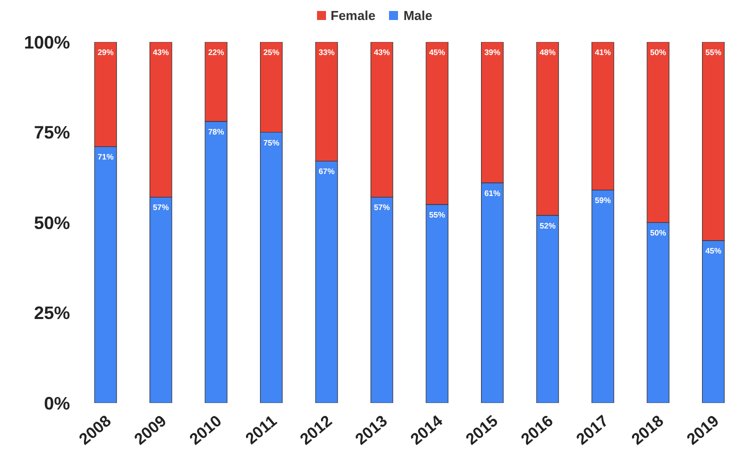 The width and height of the screenshot is (753, 459). What do you see at coordinates (57, 403) in the screenshot?
I see `y-tick-label: 0%` at bounding box center [57, 403].